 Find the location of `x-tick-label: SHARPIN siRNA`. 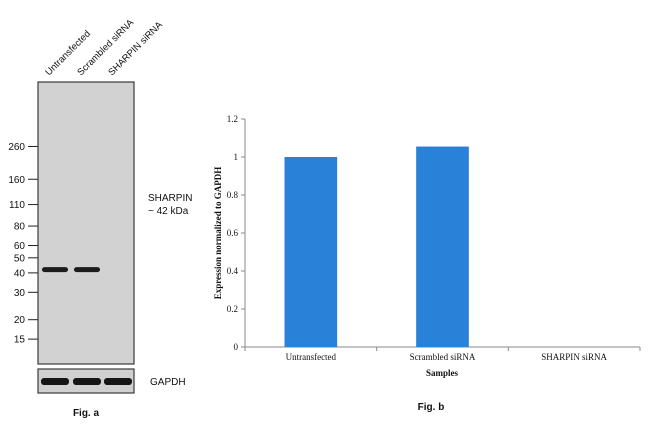

x-tick-label: SHARPIN siRNA is located at coordinates (574, 357).